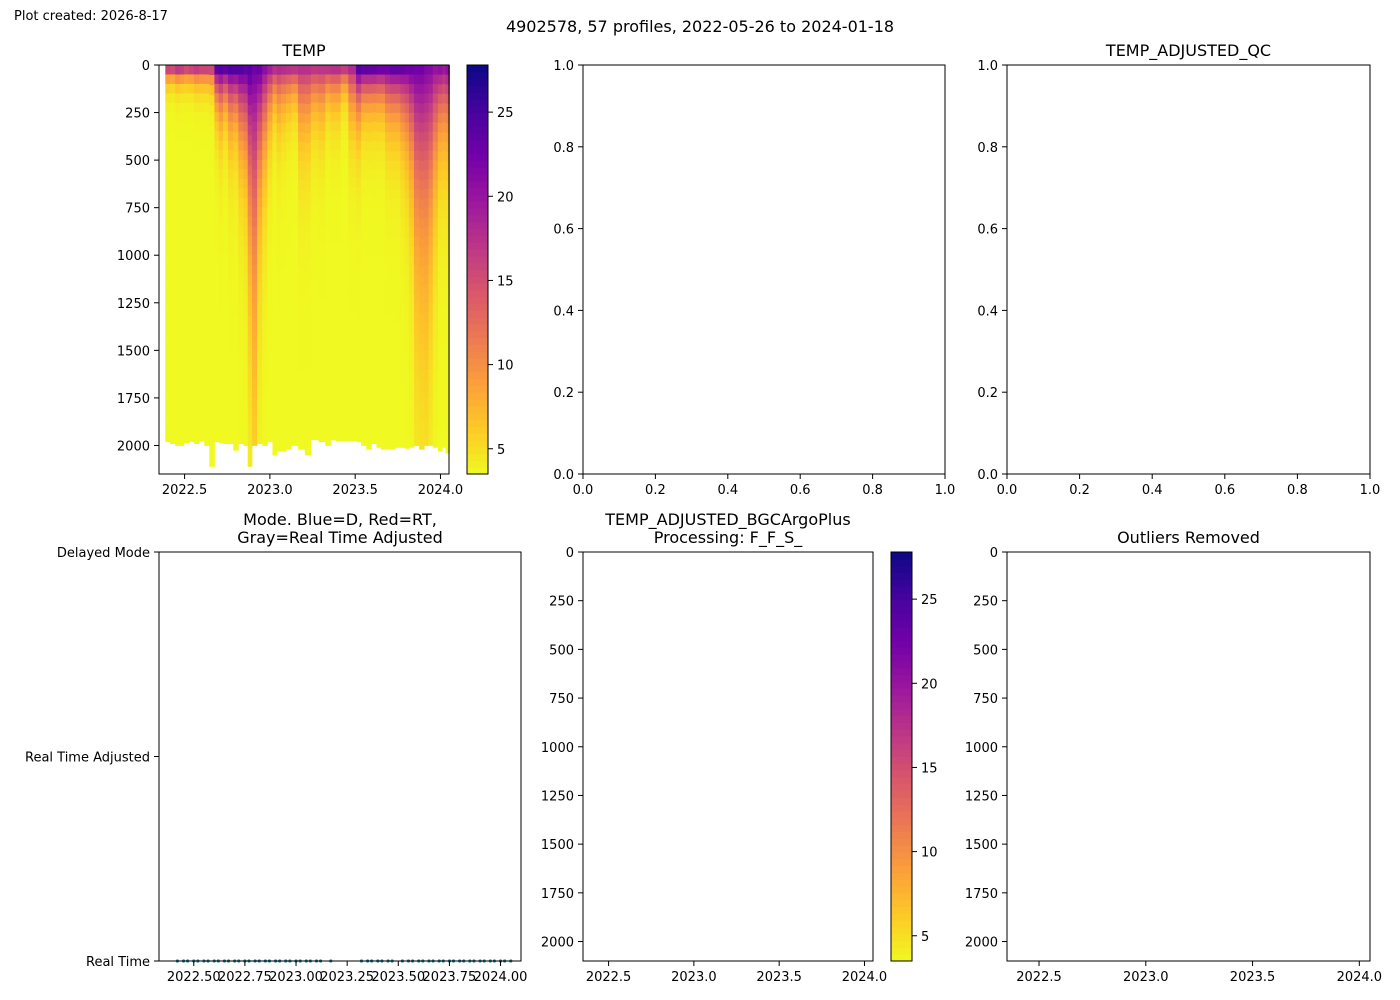 This screenshot has height=1000, width=1400. I want to click on x-tick-label: 2023.0, so click(1146, 977).